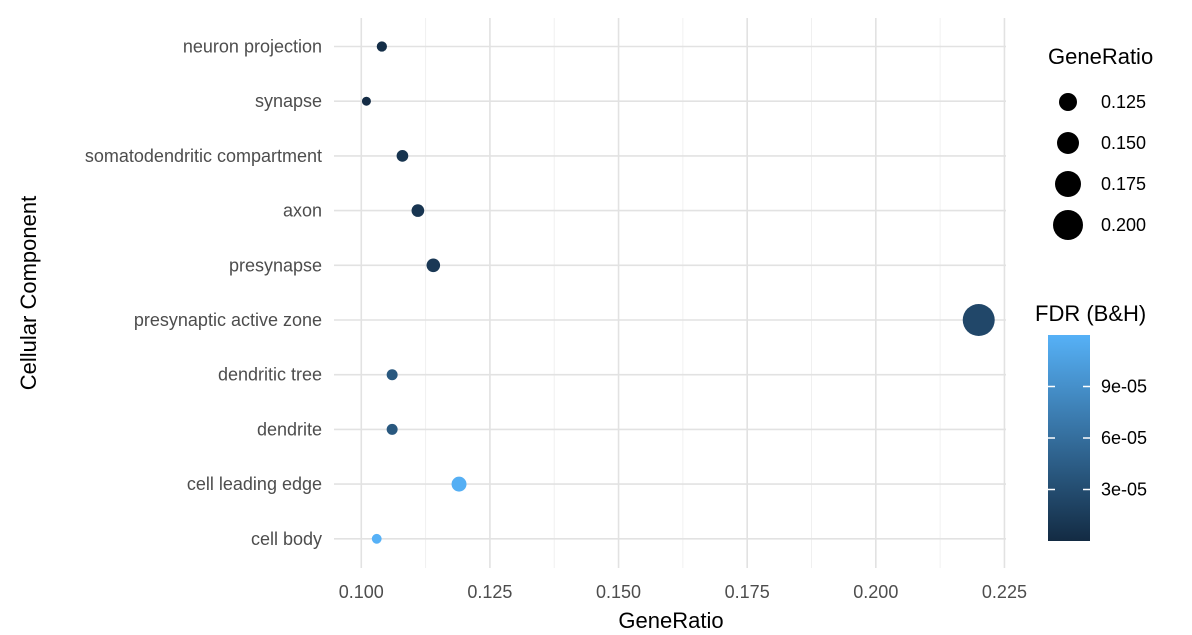 This screenshot has height=635, width=1192. I want to click on x-tick-label: 0.175, so click(747, 592).